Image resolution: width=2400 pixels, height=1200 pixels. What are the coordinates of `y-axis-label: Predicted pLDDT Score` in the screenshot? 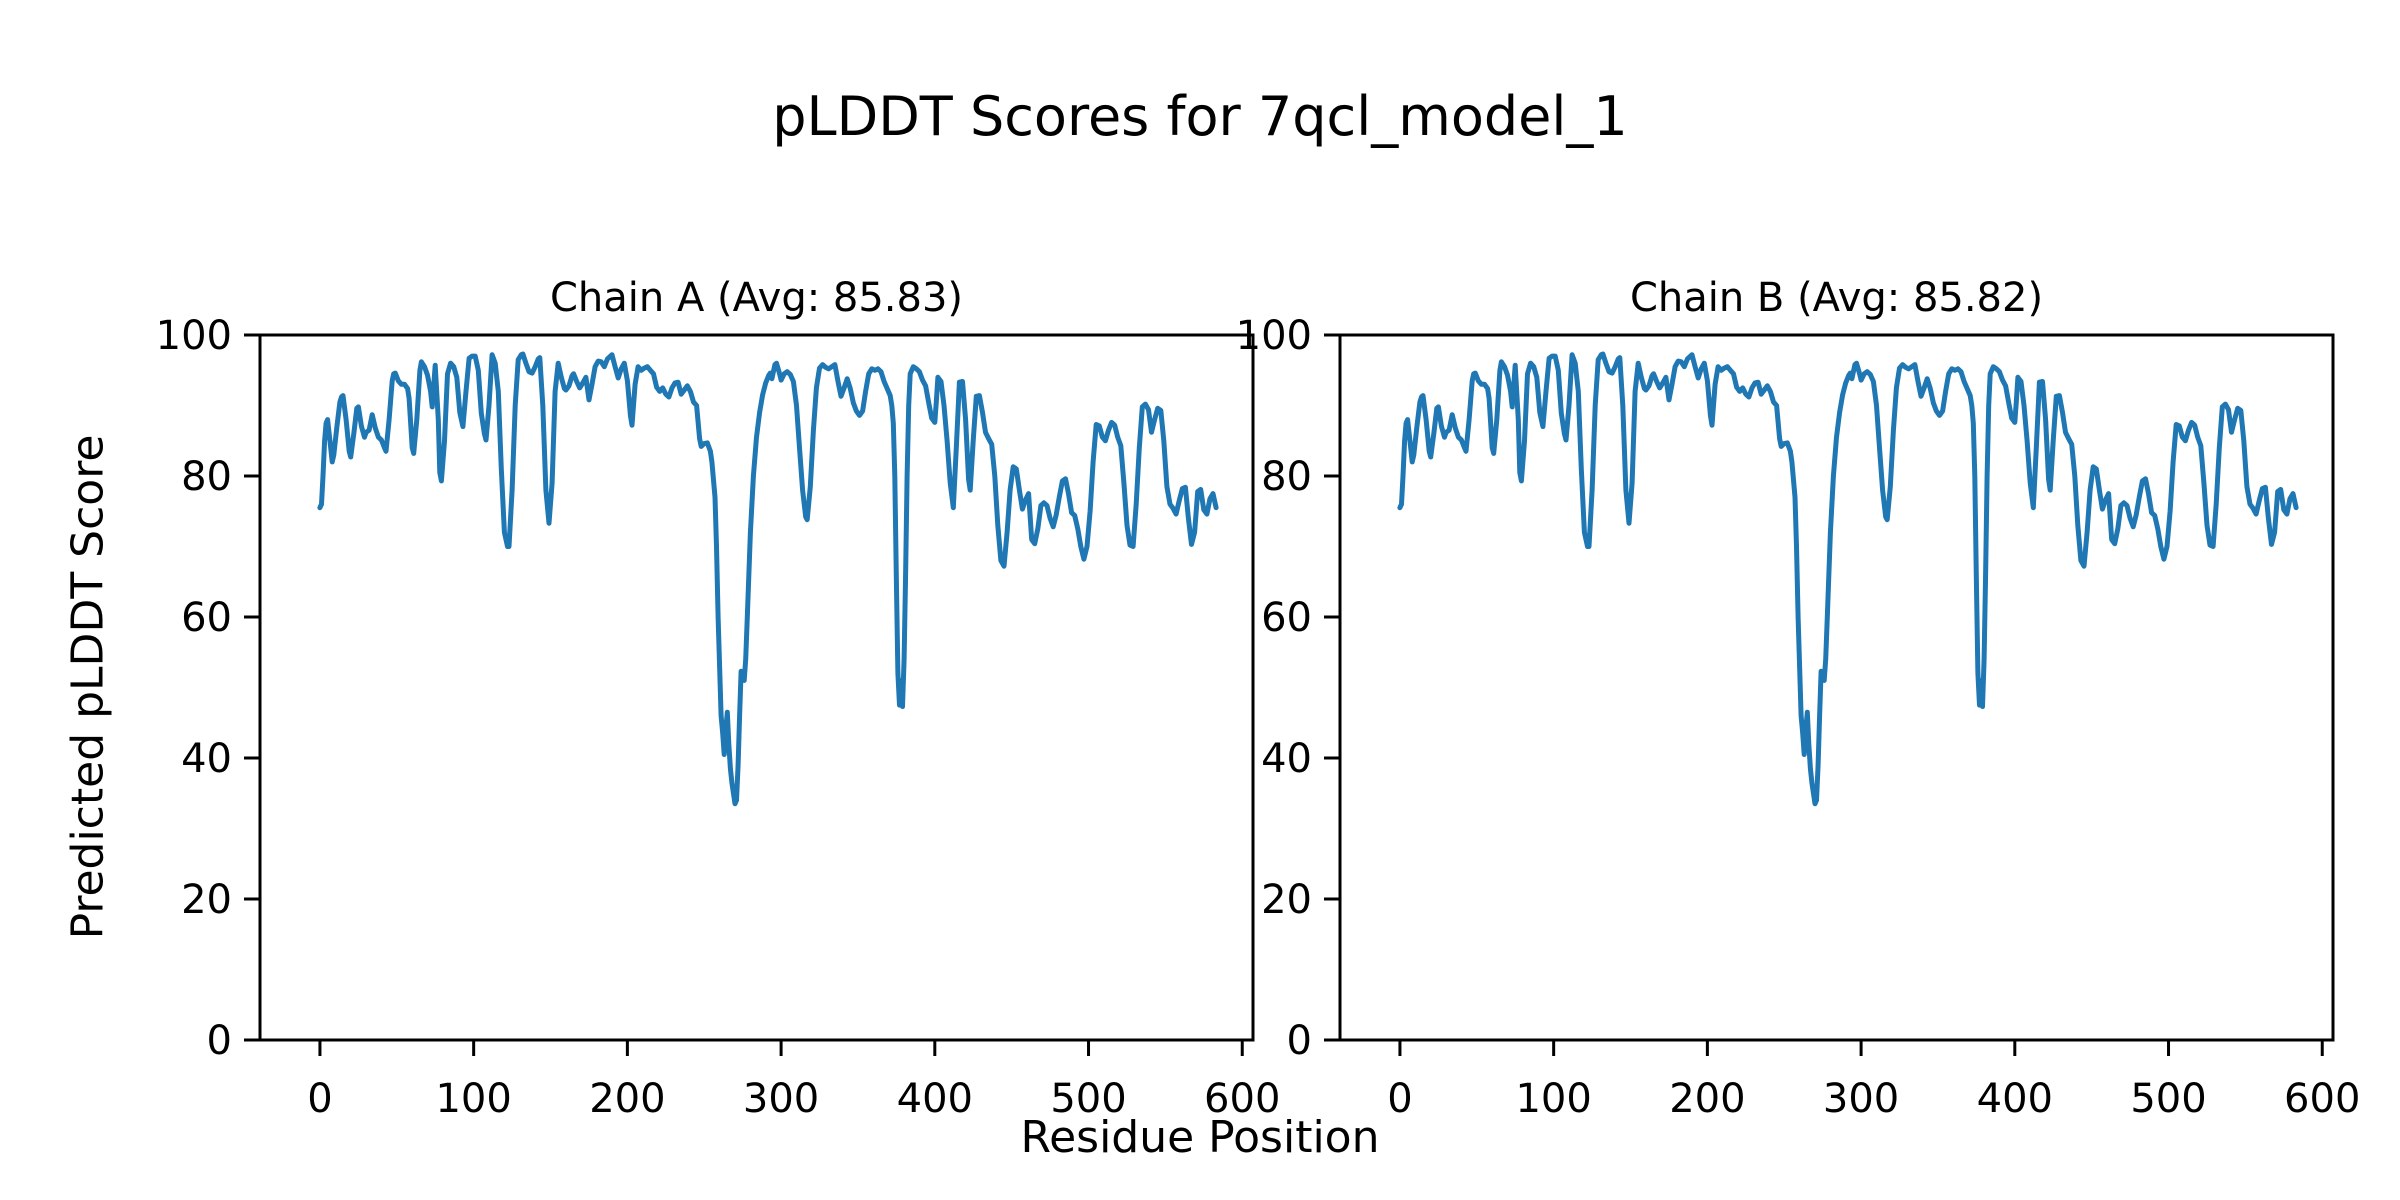 It's located at (88, 687).